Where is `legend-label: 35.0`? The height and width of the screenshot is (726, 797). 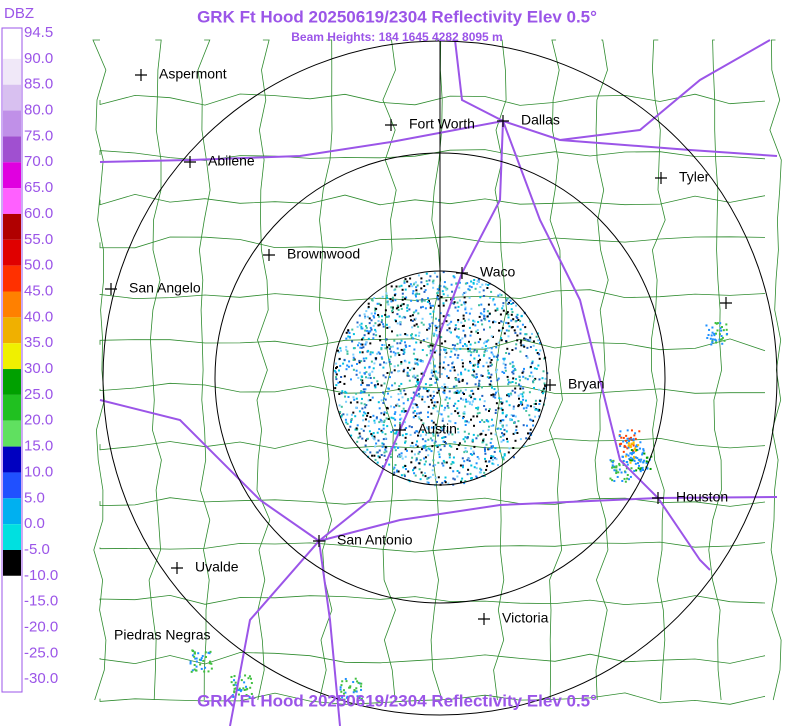 legend-label: 35.0 is located at coordinates (38, 342).